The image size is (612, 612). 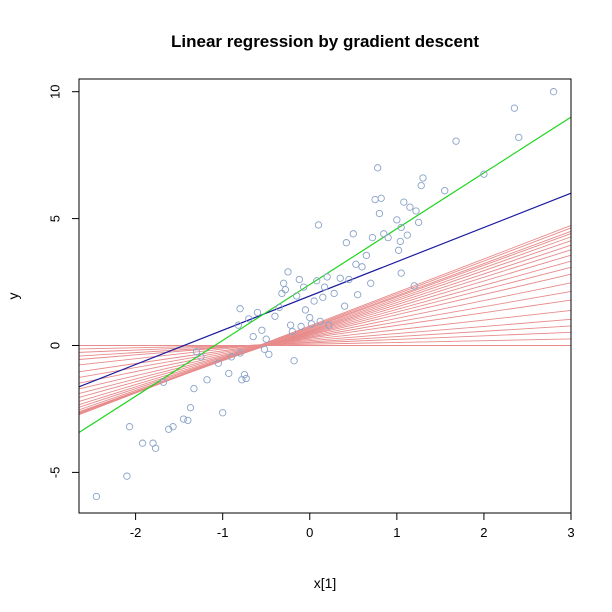 I want to click on x-tick-label: -2, so click(x=136, y=532).